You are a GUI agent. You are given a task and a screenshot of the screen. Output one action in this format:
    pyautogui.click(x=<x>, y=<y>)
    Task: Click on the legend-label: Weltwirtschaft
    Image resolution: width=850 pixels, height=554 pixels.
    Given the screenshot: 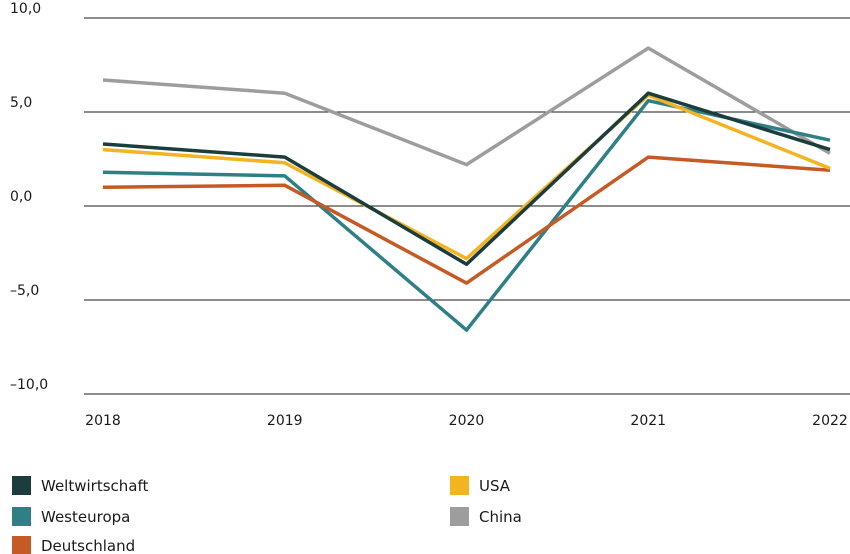 What is the action you would take?
    pyautogui.click(x=94, y=486)
    